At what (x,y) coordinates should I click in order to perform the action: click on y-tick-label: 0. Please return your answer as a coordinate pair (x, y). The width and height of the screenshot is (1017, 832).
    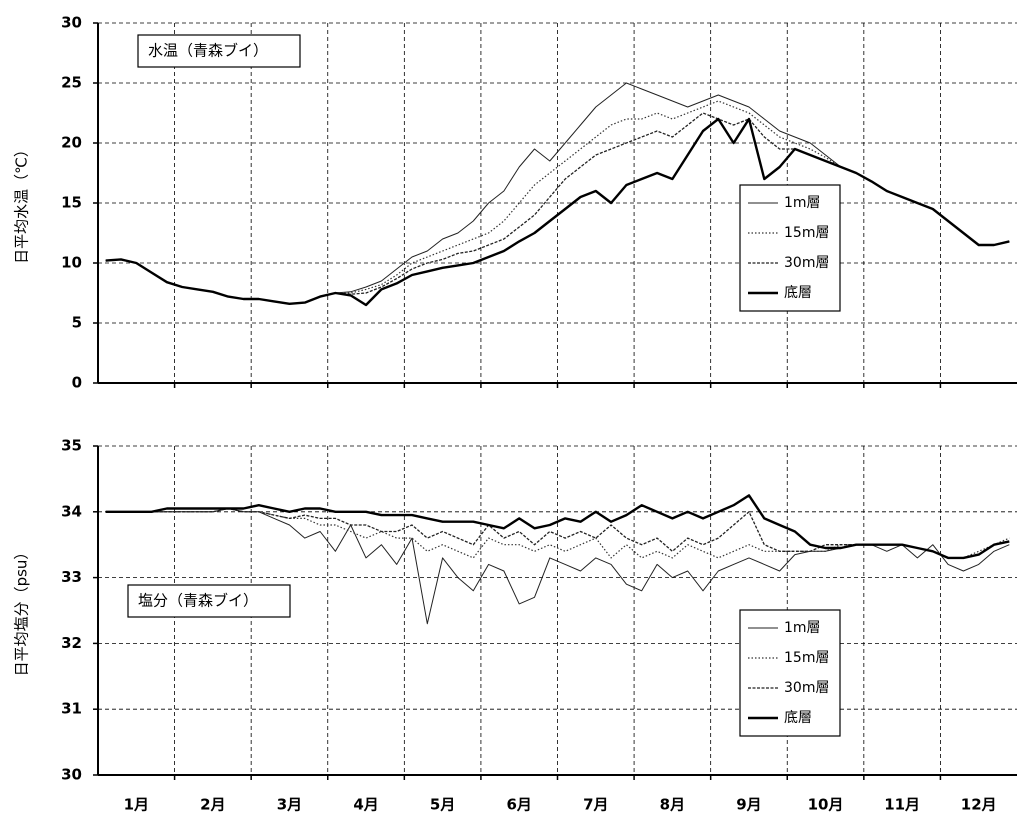
    Looking at the image, I should click on (77, 383).